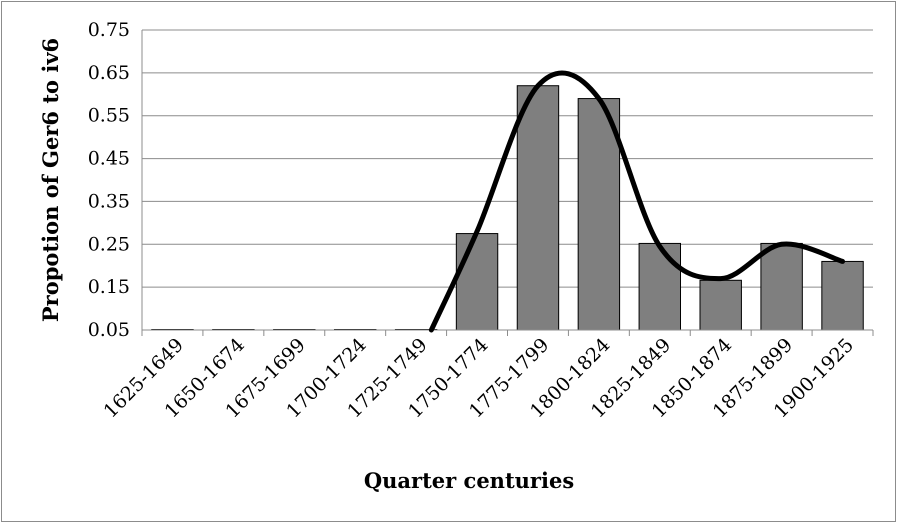 Image resolution: width=899 pixels, height=525 pixels. What do you see at coordinates (50, 180) in the screenshot?
I see `y-axis-title: Propotion of Ger6 to iv6` at bounding box center [50, 180].